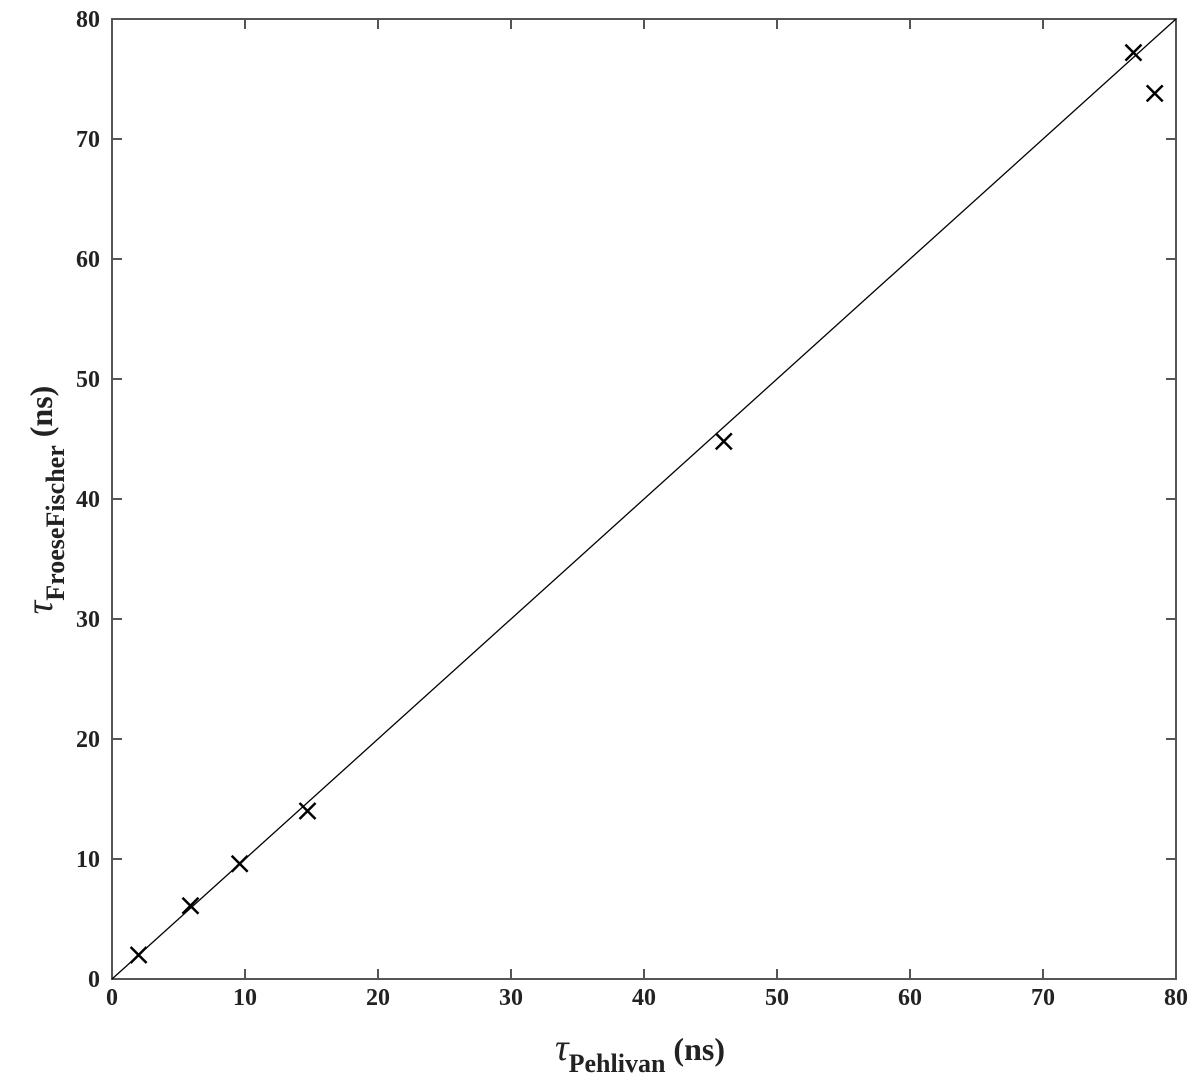 The width and height of the screenshot is (1200, 1088). I want to click on x-tick-label: 70, so click(1043, 998).